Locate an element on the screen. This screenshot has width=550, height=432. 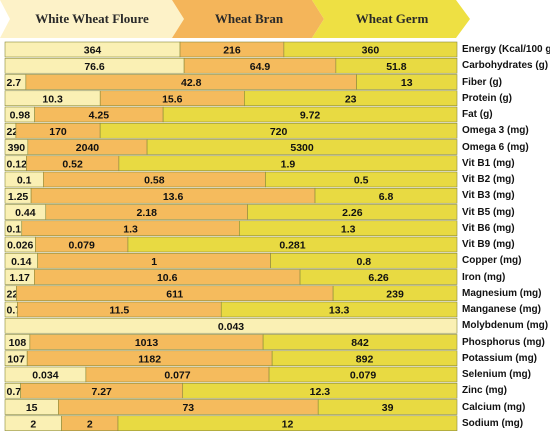
bar-vit-b9-mg-wheat-germ is located at coordinates (292, 244).